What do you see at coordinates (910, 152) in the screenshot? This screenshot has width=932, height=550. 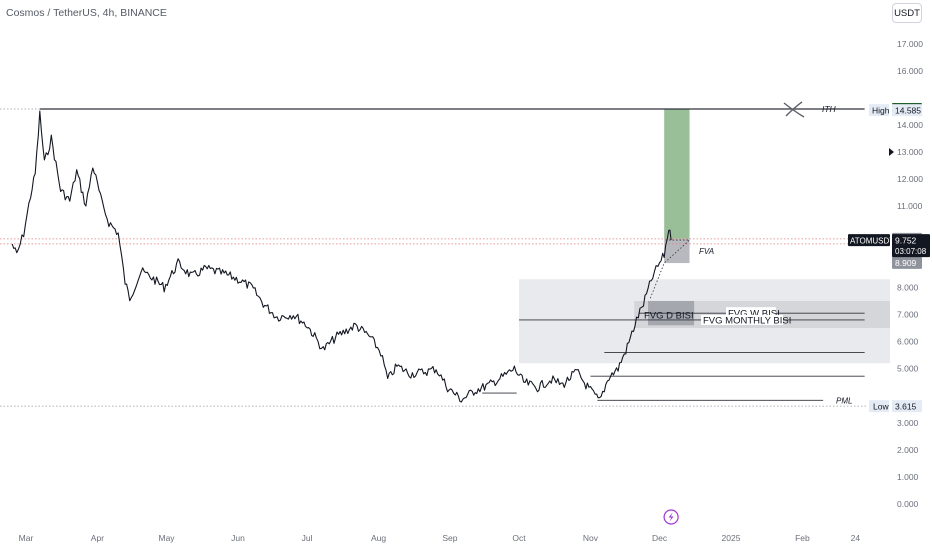 I see `y-tick-label: 13.000` at bounding box center [910, 152].